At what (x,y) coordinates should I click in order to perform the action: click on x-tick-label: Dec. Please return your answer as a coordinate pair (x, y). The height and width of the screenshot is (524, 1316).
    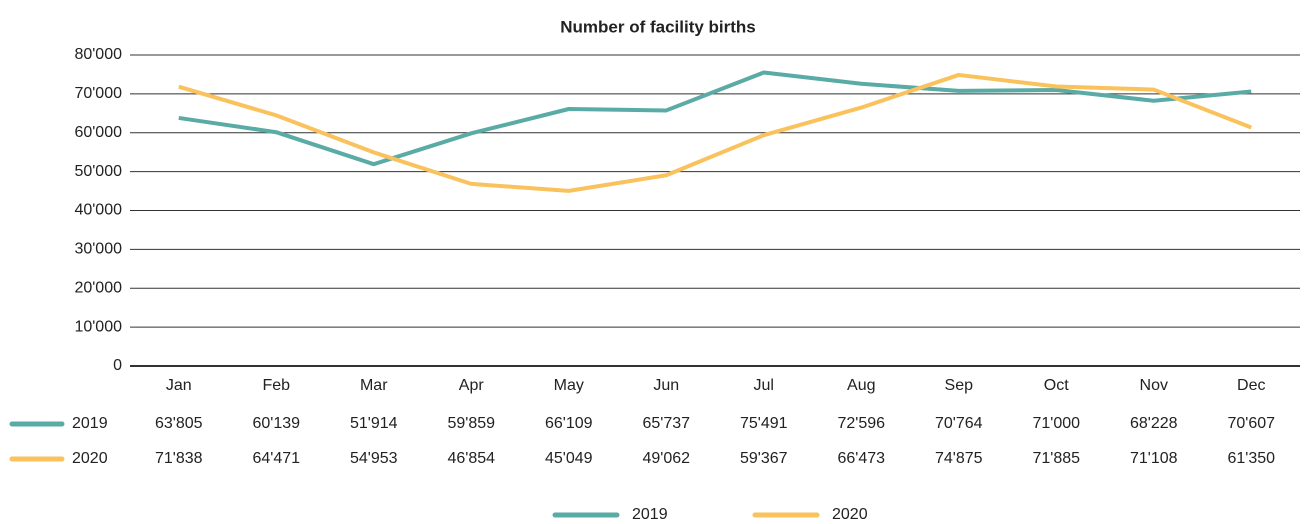
    Looking at the image, I should click on (1251, 385).